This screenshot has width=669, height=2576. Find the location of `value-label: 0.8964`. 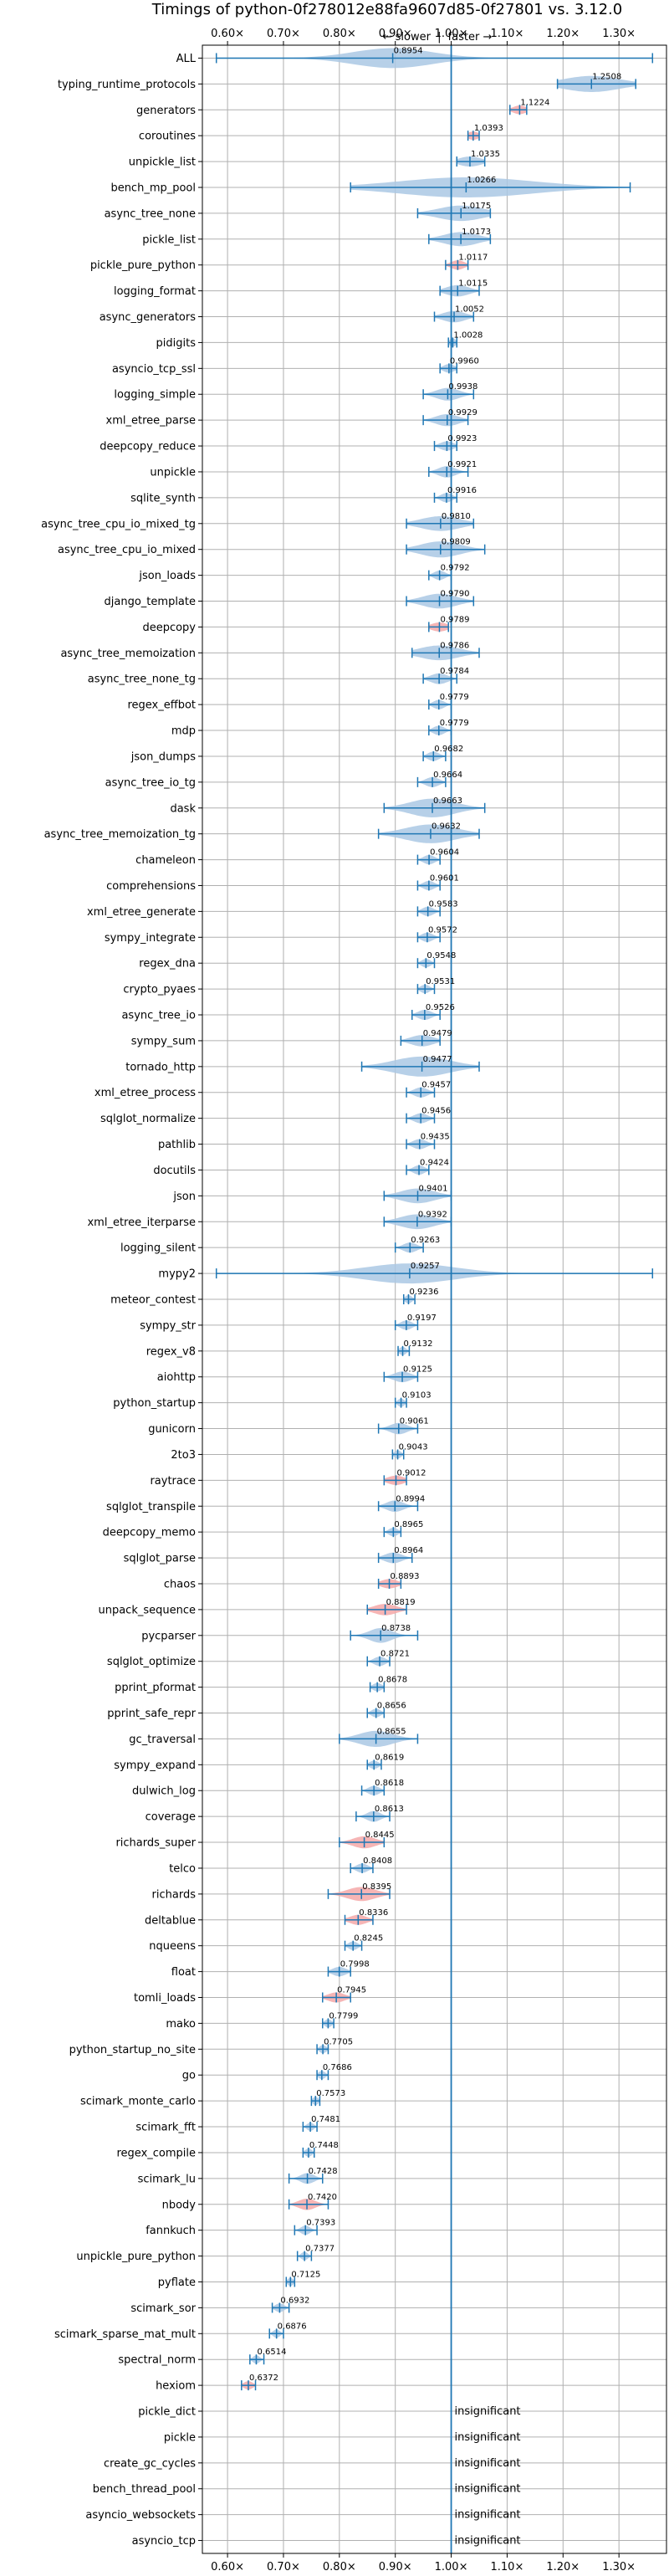

value-label: 0.8964 is located at coordinates (409, 1551).